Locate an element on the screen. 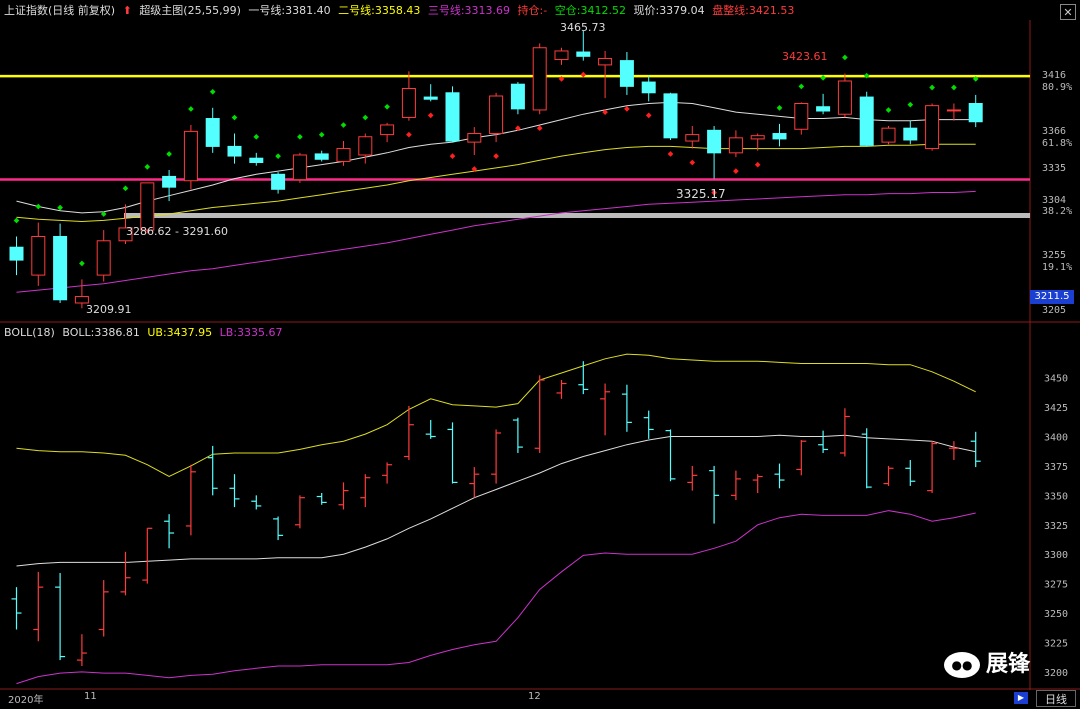 The image size is (1080, 709). empty-value: 3412.52 is located at coordinates (603, 10).